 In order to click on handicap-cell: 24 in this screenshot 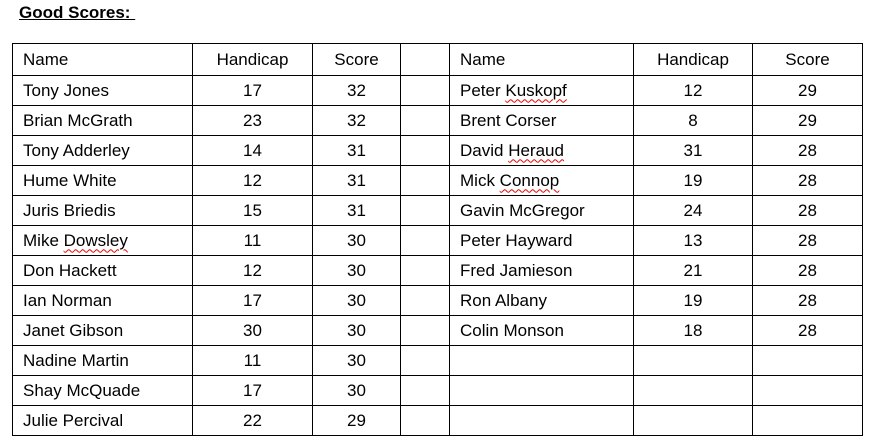, I will do `click(693, 210)`.